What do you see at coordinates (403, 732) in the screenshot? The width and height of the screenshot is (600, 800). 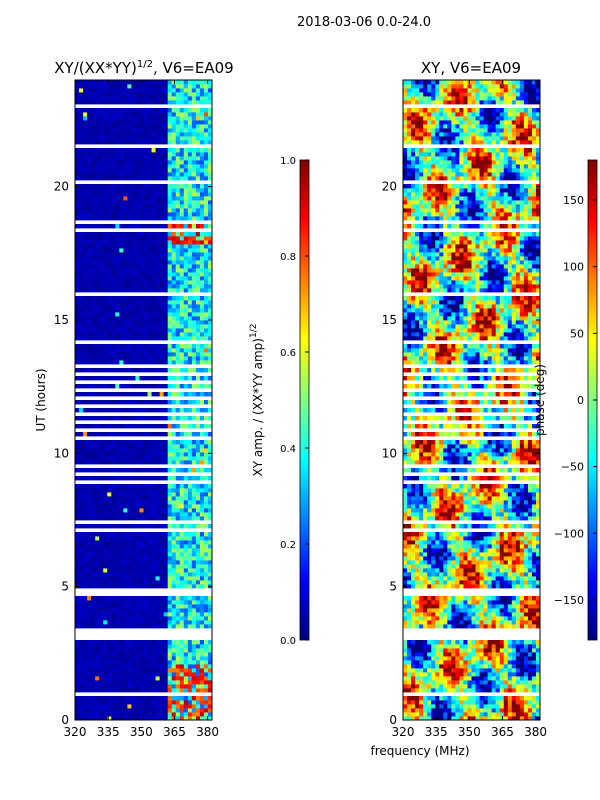 I see `x-tick-label: 320` at bounding box center [403, 732].